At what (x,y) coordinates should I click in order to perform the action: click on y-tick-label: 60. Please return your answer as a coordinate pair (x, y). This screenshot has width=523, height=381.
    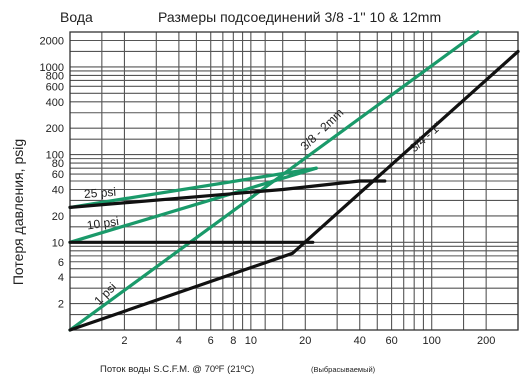
    Looking at the image, I should click on (58, 175).